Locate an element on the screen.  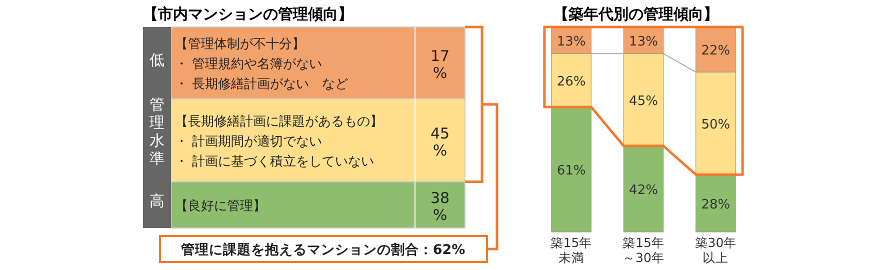
data-label: 42% is located at coordinates (643, 190).